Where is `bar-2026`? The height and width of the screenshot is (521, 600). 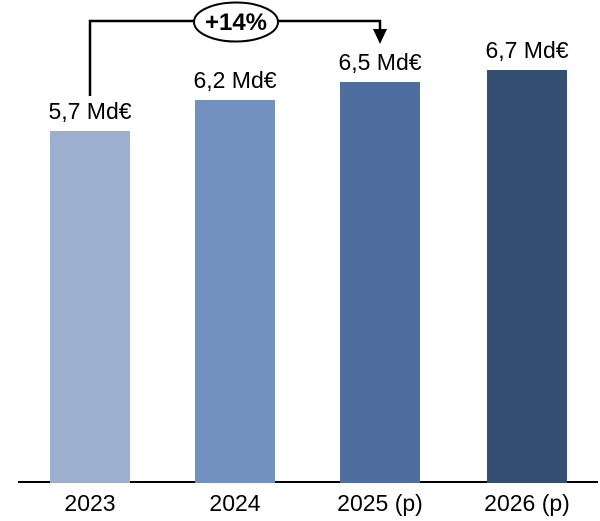
bar-2026 is located at coordinates (527, 276).